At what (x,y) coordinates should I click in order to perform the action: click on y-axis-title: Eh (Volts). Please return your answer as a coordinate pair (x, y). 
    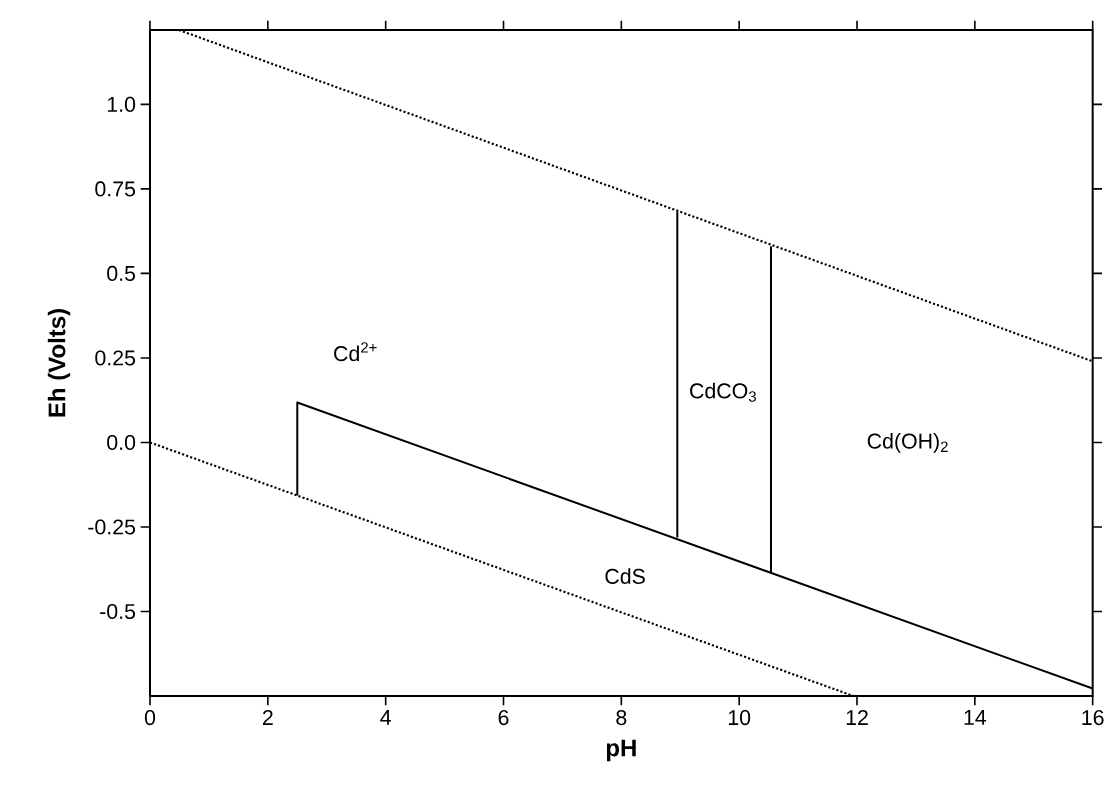
    Looking at the image, I should click on (59, 363).